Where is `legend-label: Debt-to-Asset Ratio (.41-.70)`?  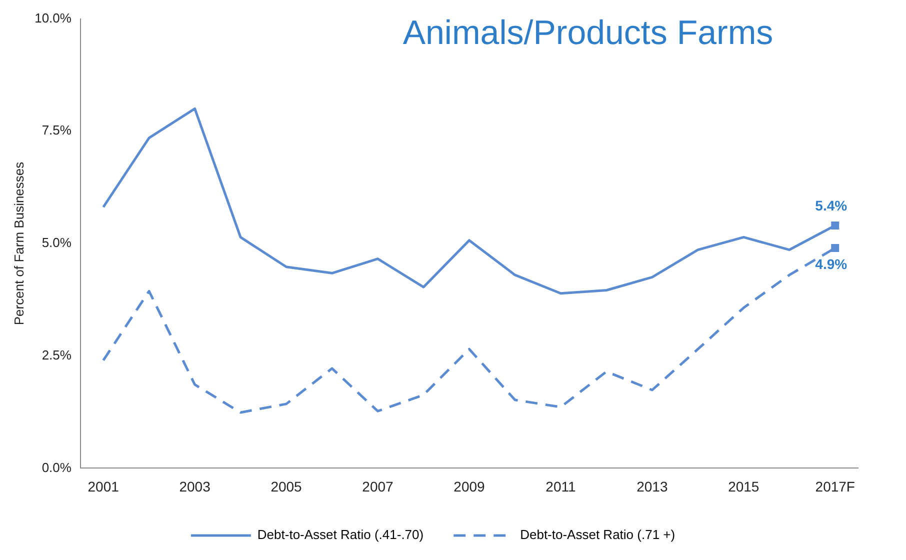 legend-label: Debt-to-Asset Ratio (.41-.70) is located at coordinates (340, 534).